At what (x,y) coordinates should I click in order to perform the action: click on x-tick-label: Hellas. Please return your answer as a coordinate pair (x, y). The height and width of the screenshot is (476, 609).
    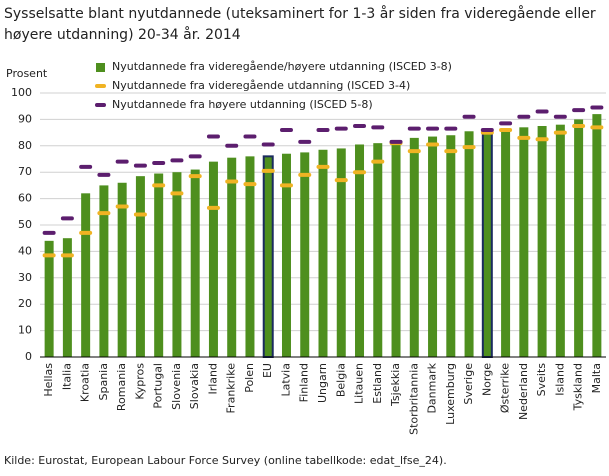
    Looking at the image, I should click on (48, 380).